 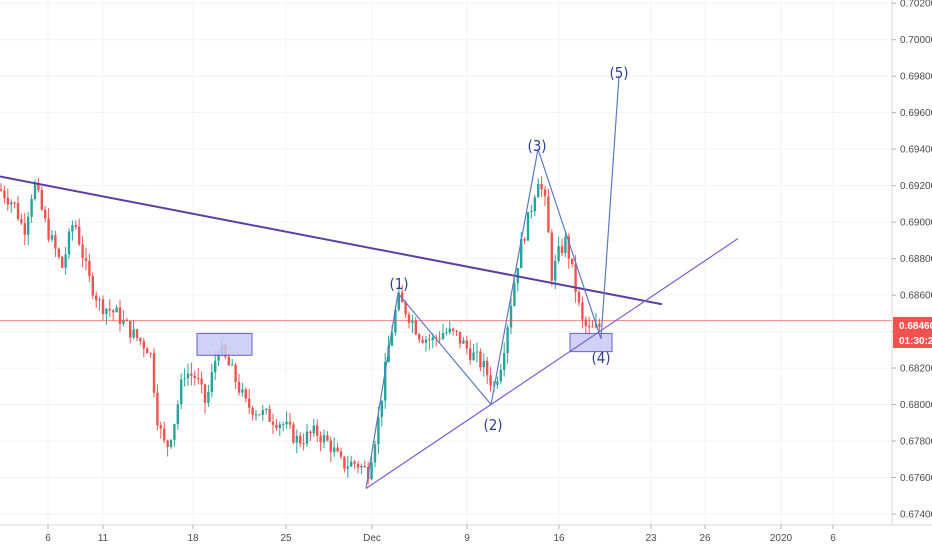 What do you see at coordinates (651, 538) in the screenshot?
I see `time-tick-label: 23` at bounding box center [651, 538].